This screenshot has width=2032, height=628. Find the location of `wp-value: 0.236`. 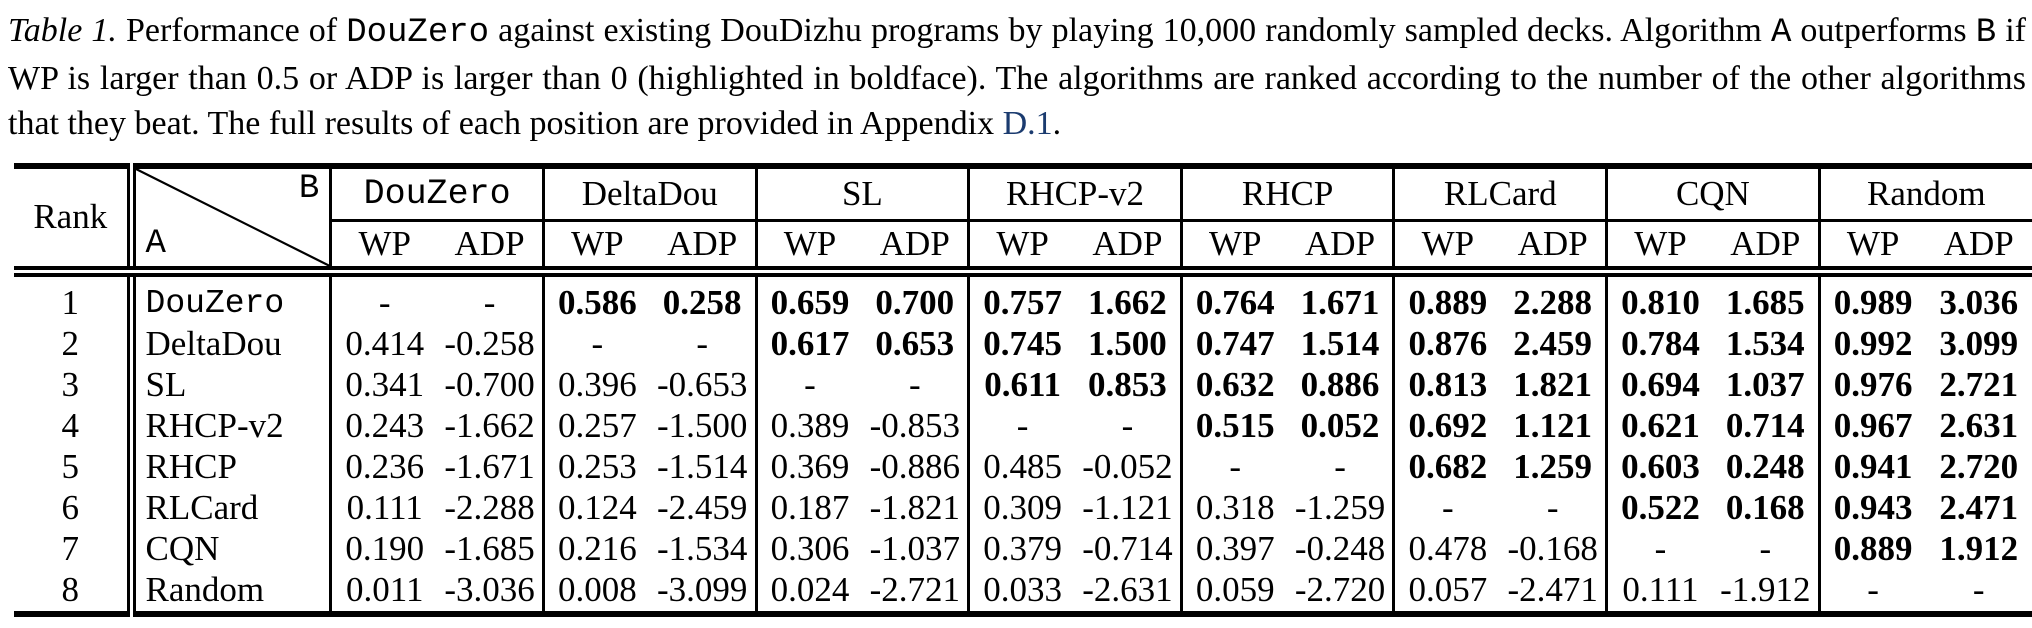

wp-value: 0.236 is located at coordinates (385, 467).